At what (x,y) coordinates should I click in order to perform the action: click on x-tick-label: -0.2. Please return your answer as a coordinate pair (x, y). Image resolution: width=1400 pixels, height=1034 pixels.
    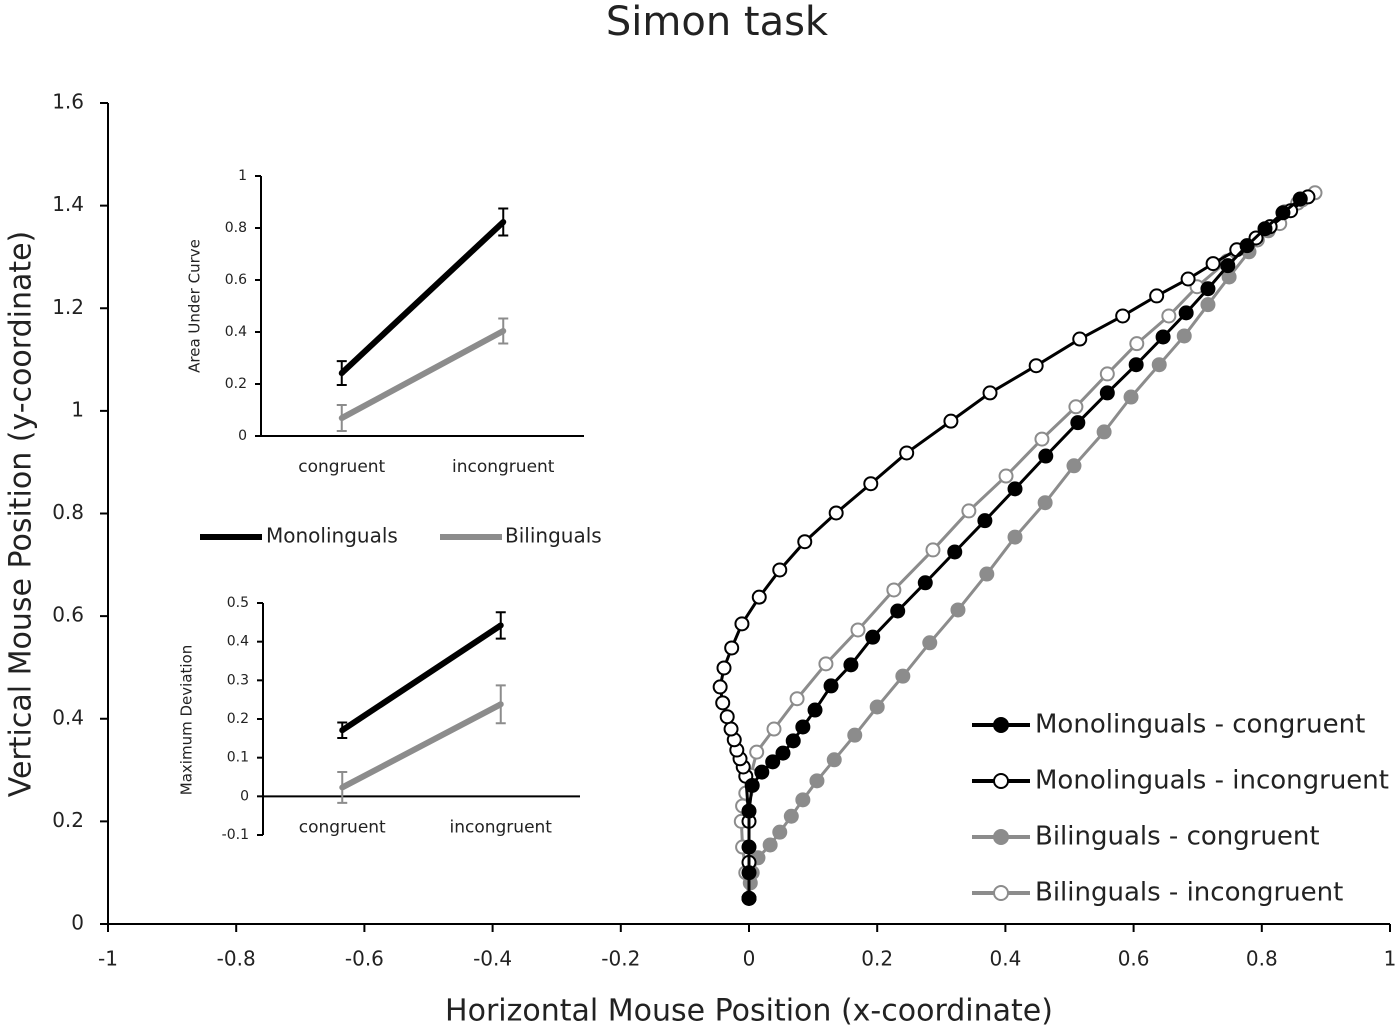
    Looking at the image, I should click on (620, 959).